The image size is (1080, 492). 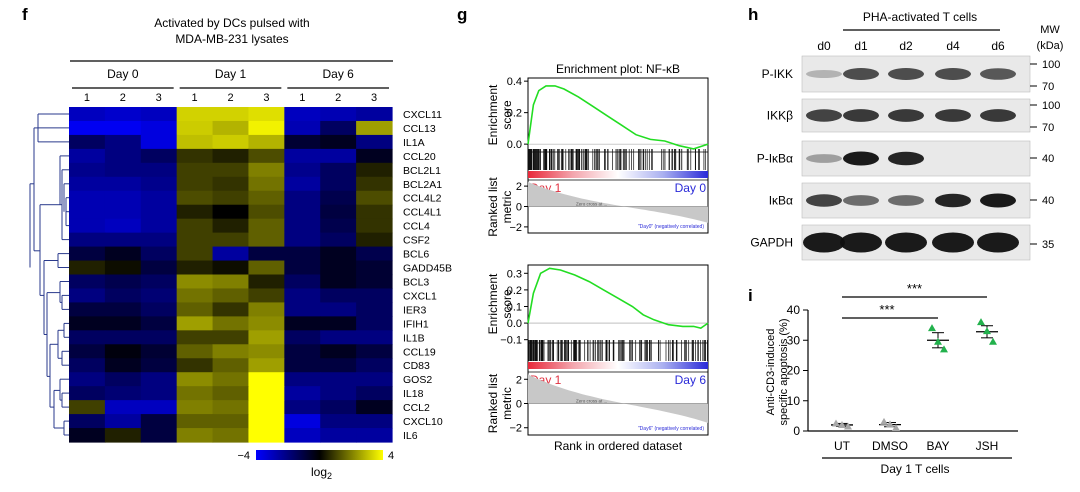 What do you see at coordinates (514, 114) in the screenshot?
I see `gsea-es-tick-label: 0.2` at bounding box center [514, 114].